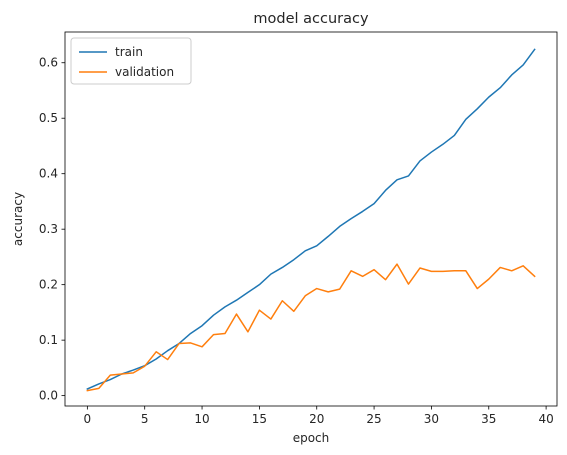  I want to click on x-tick-label: 0, so click(88, 419).